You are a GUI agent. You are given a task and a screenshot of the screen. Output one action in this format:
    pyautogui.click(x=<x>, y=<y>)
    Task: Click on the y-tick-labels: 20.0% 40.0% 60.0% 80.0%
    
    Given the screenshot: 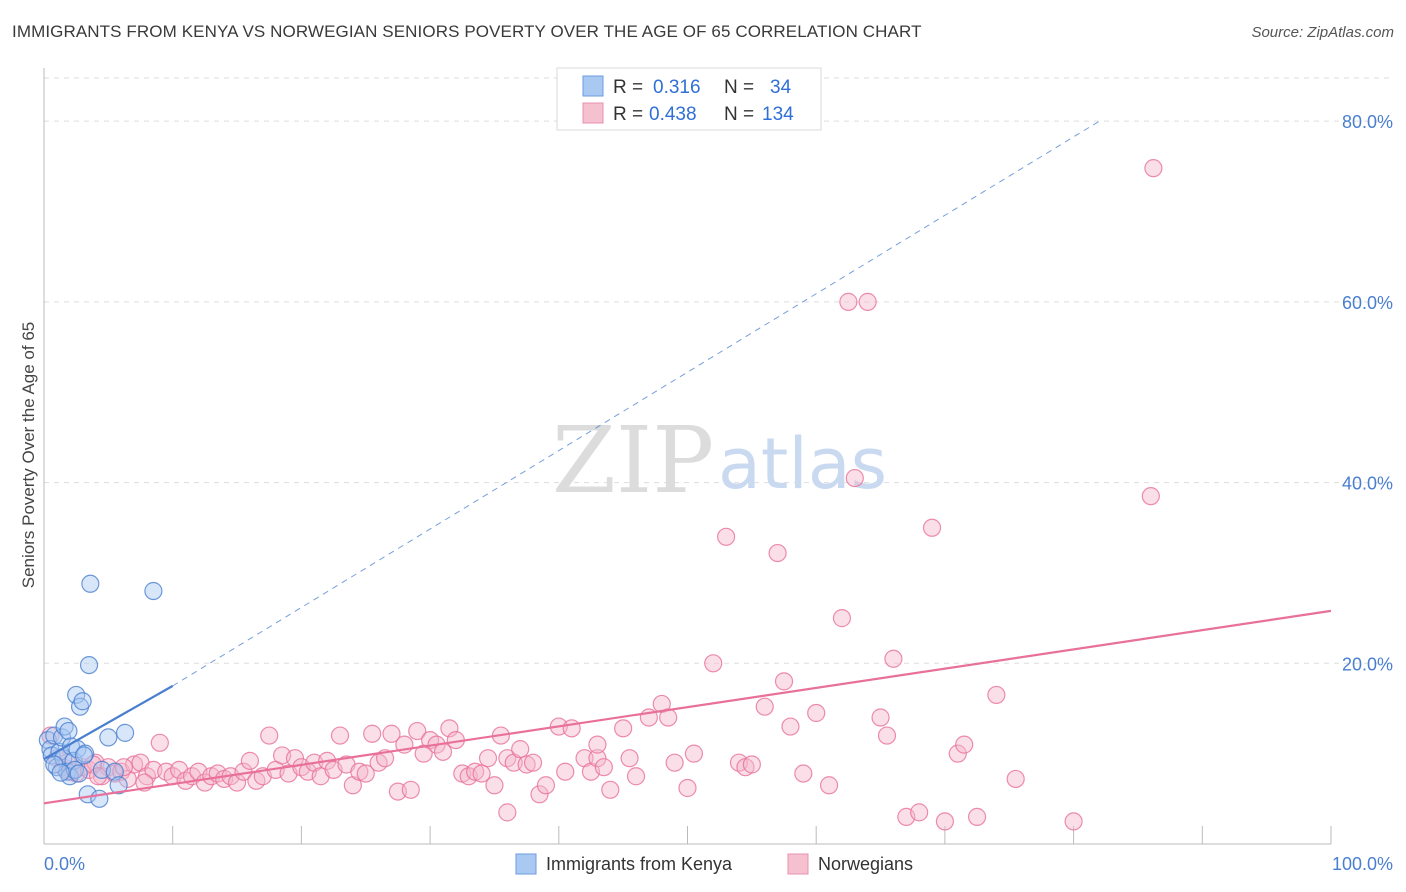 What is the action you would take?
    pyautogui.click(x=1367, y=393)
    